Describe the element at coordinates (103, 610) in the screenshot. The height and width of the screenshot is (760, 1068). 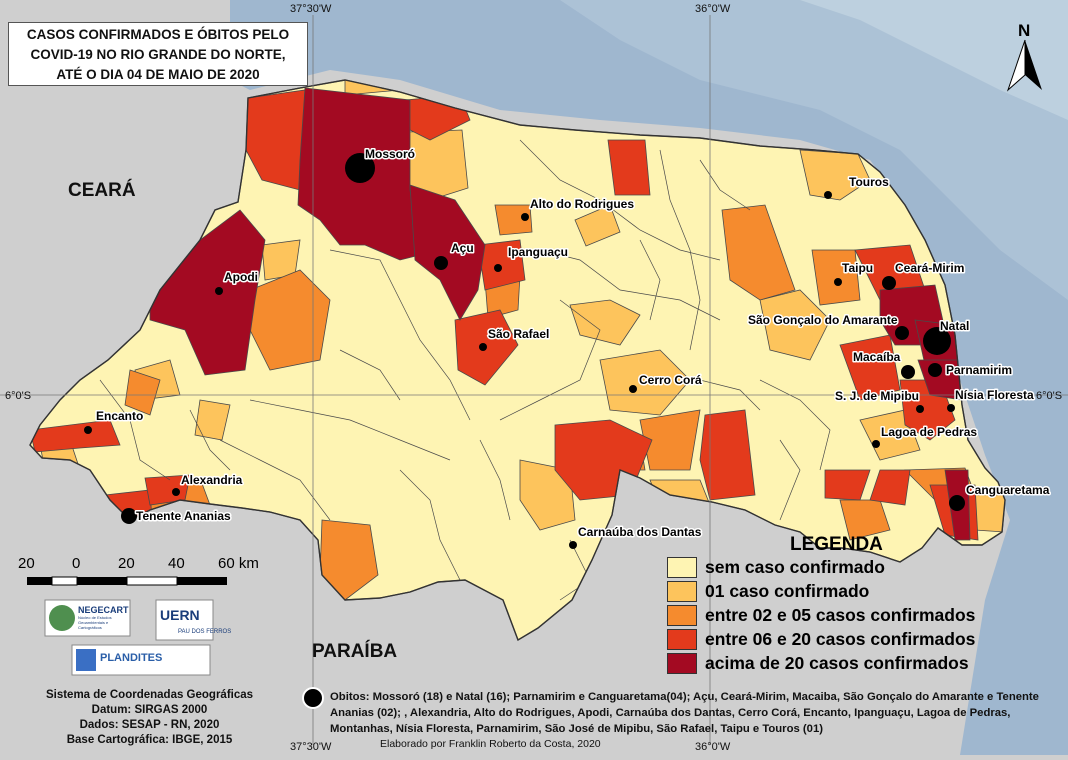
I see `negecart-logo-text: NEGECART` at that location.